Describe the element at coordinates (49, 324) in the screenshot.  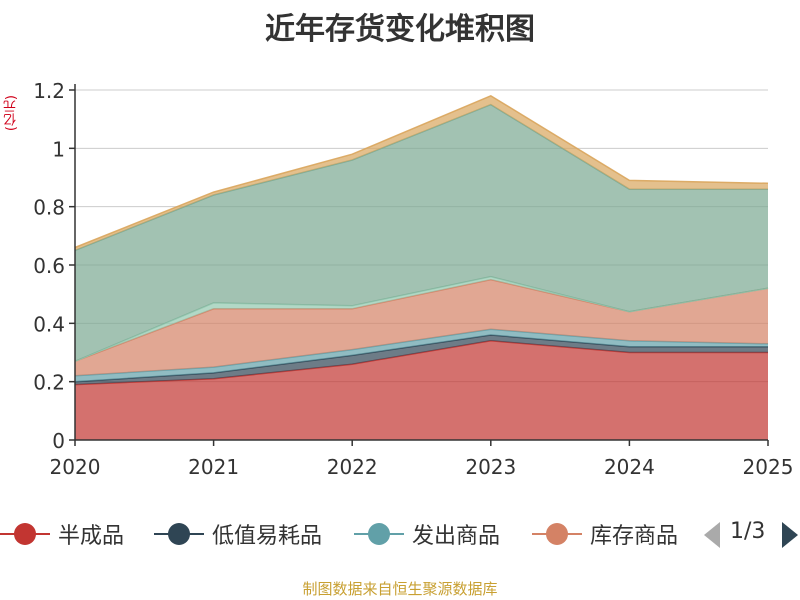
I see `y-tick-label: 0.4` at that location.